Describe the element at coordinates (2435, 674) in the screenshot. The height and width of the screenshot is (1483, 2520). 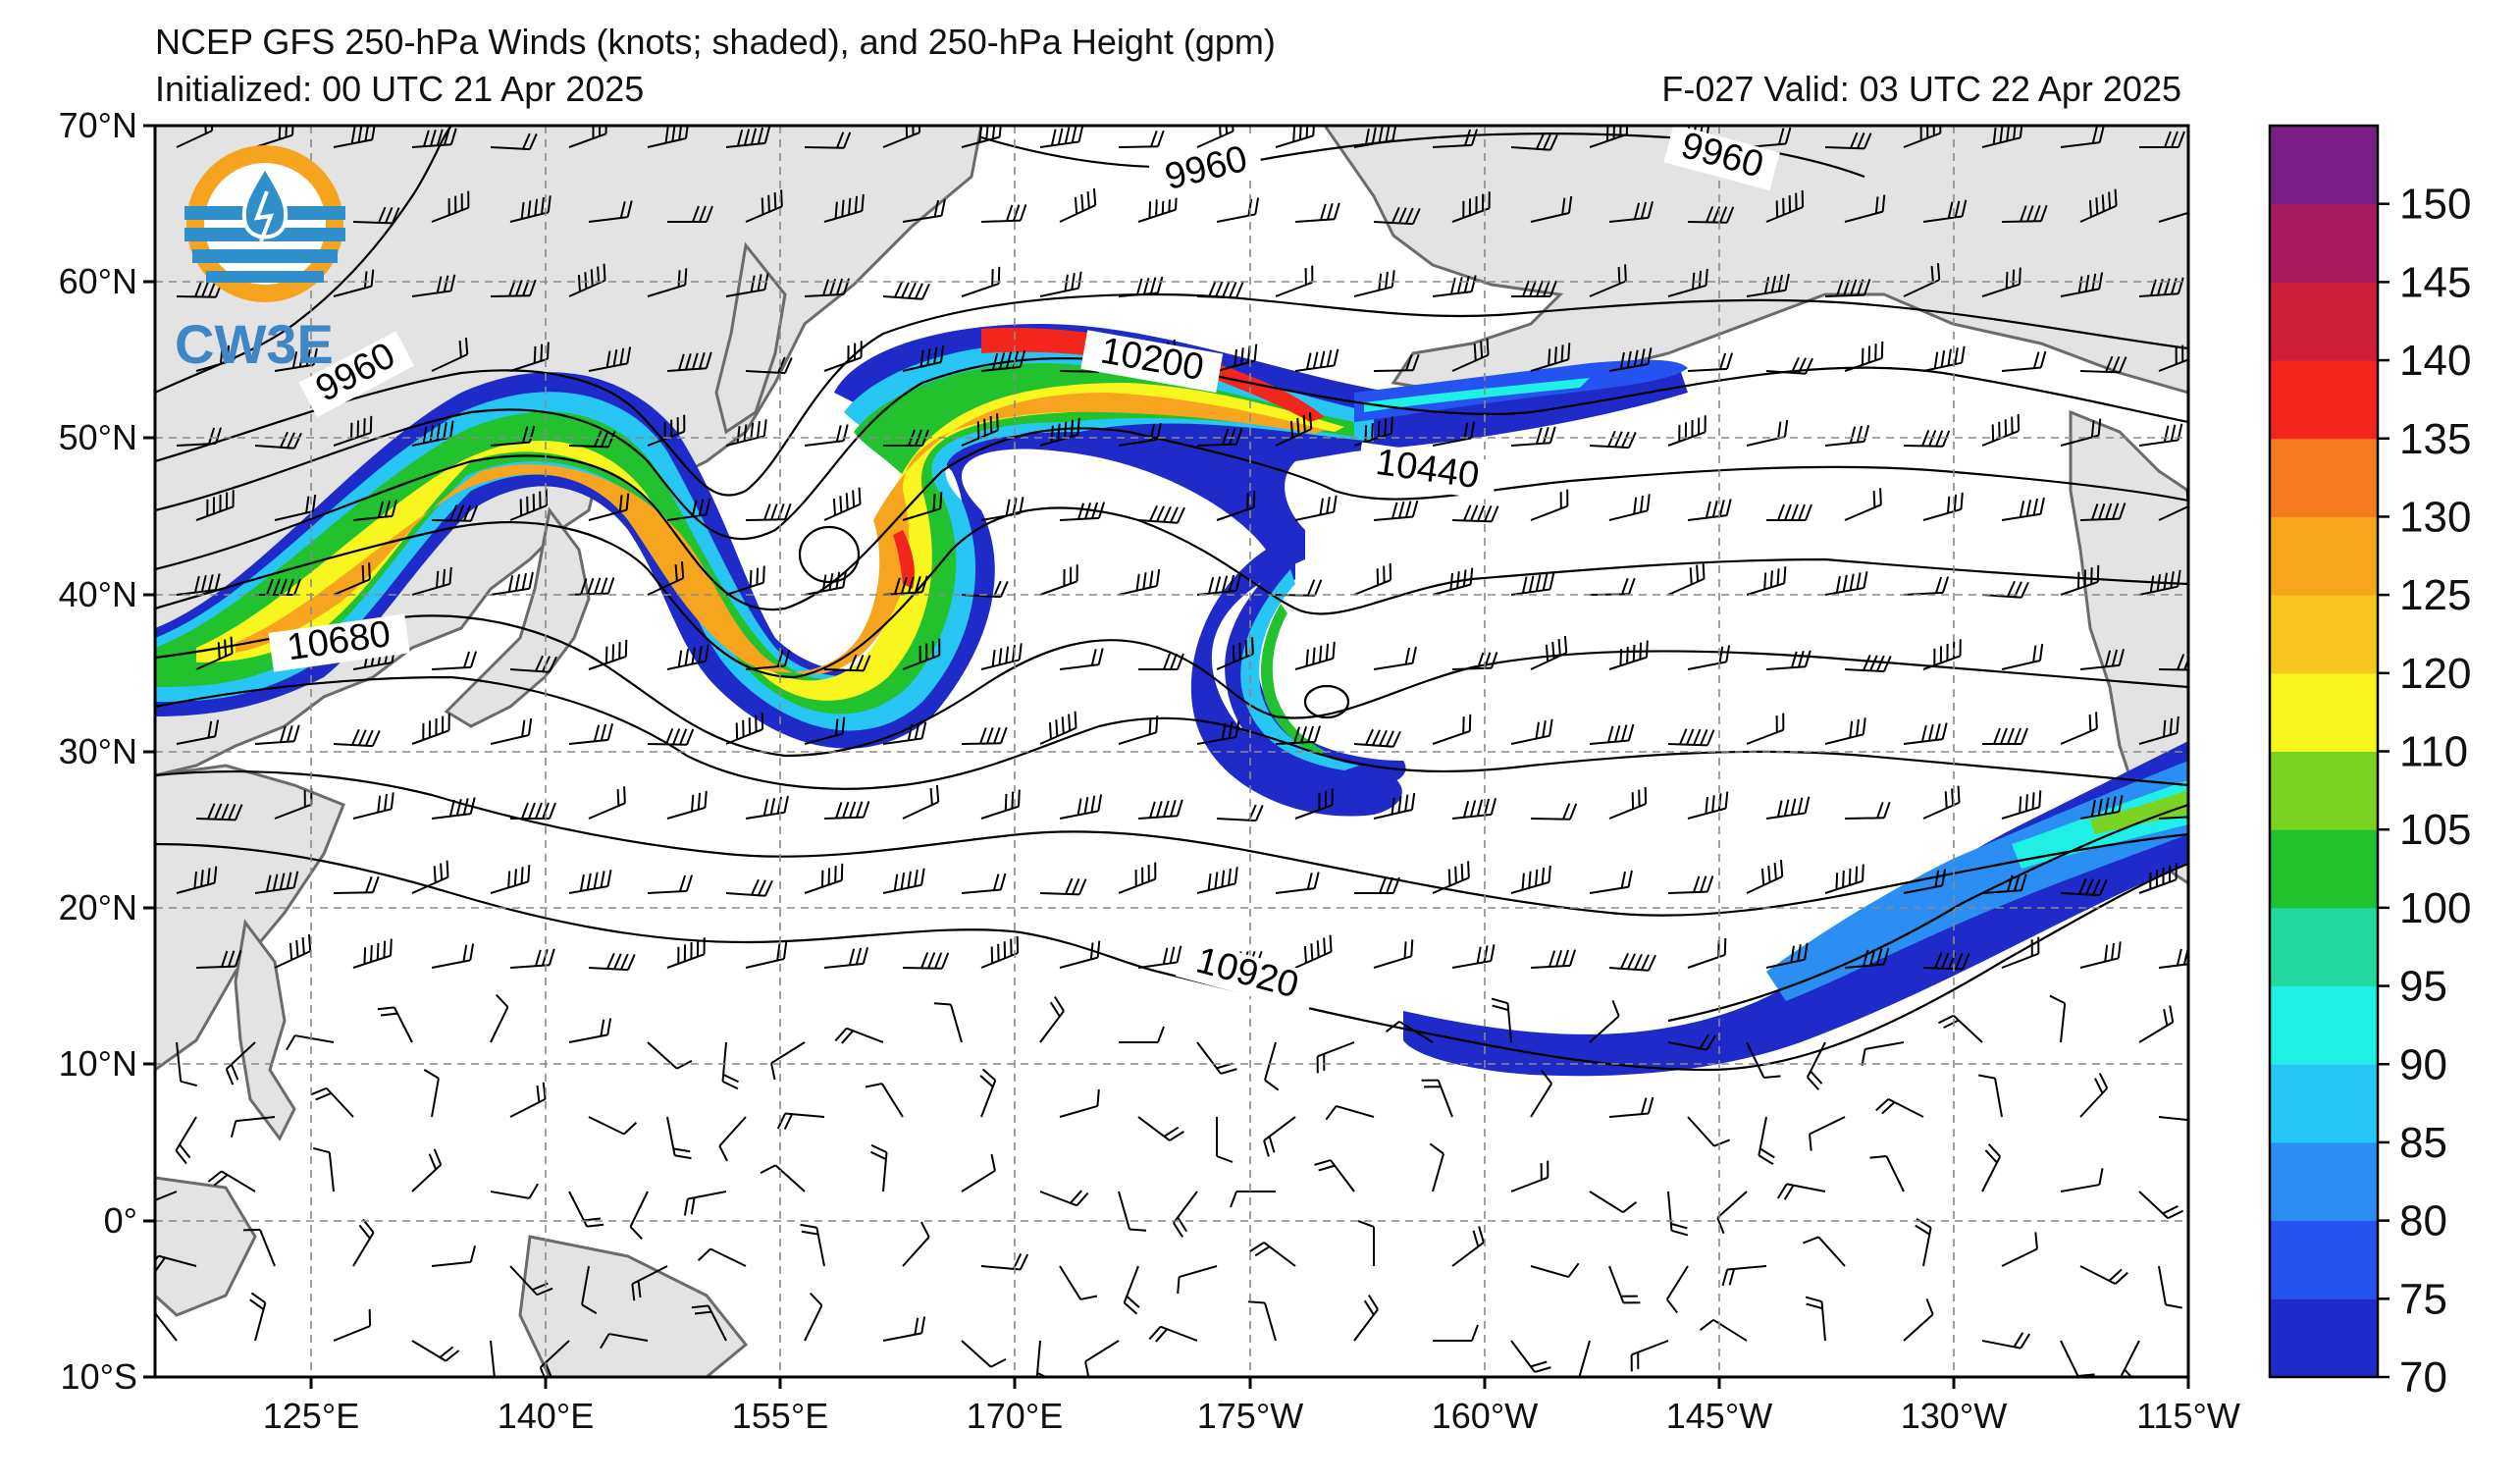
I see `colorbar-tick-label: 120` at that location.